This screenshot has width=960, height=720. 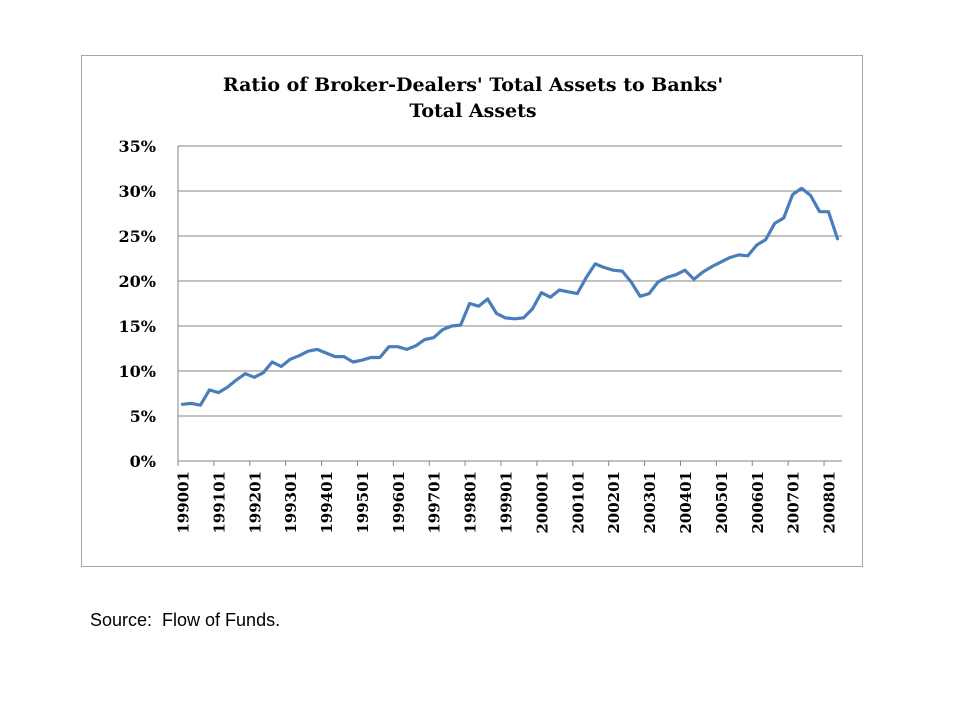 What do you see at coordinates (291, 502) in the screenshot?
I see `x-tick-label: 199301` at bounding box center [291, 502].